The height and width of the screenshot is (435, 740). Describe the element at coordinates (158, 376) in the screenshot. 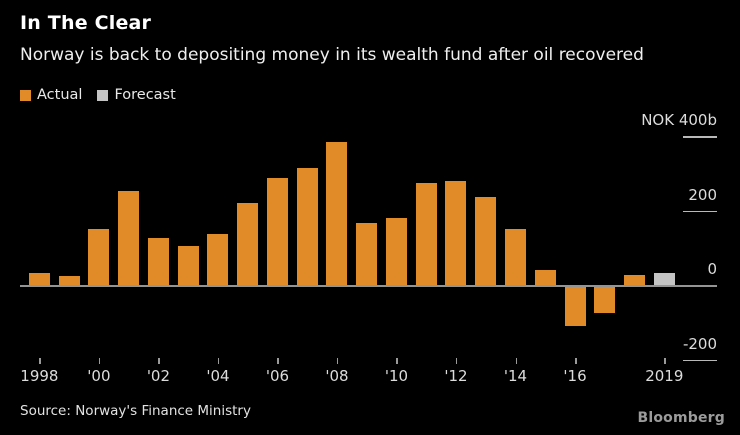

I see `x-axis-label: '02` at that location.